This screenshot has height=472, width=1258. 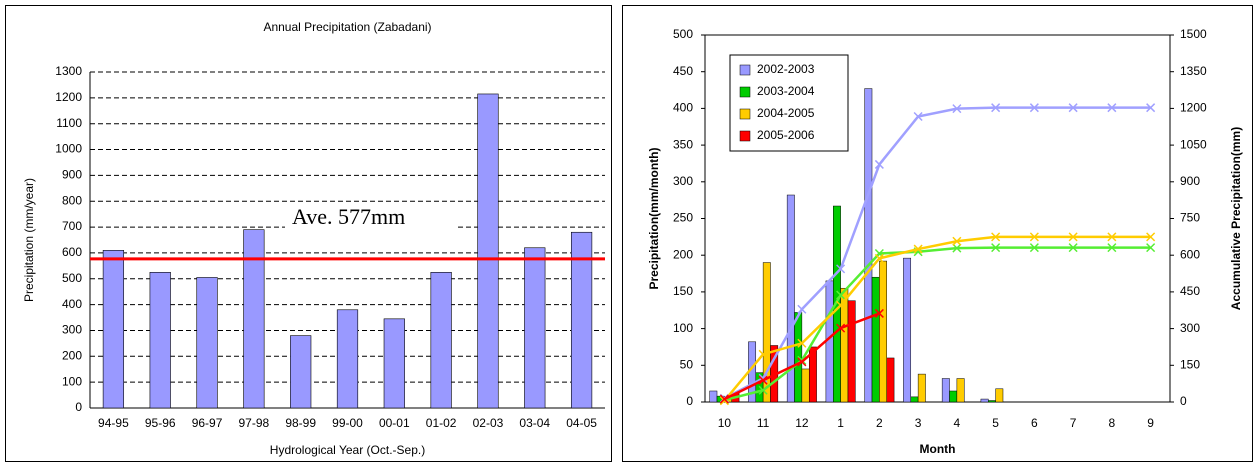 I want to click on y-tick-label: 800, so click(x=72, y=200).